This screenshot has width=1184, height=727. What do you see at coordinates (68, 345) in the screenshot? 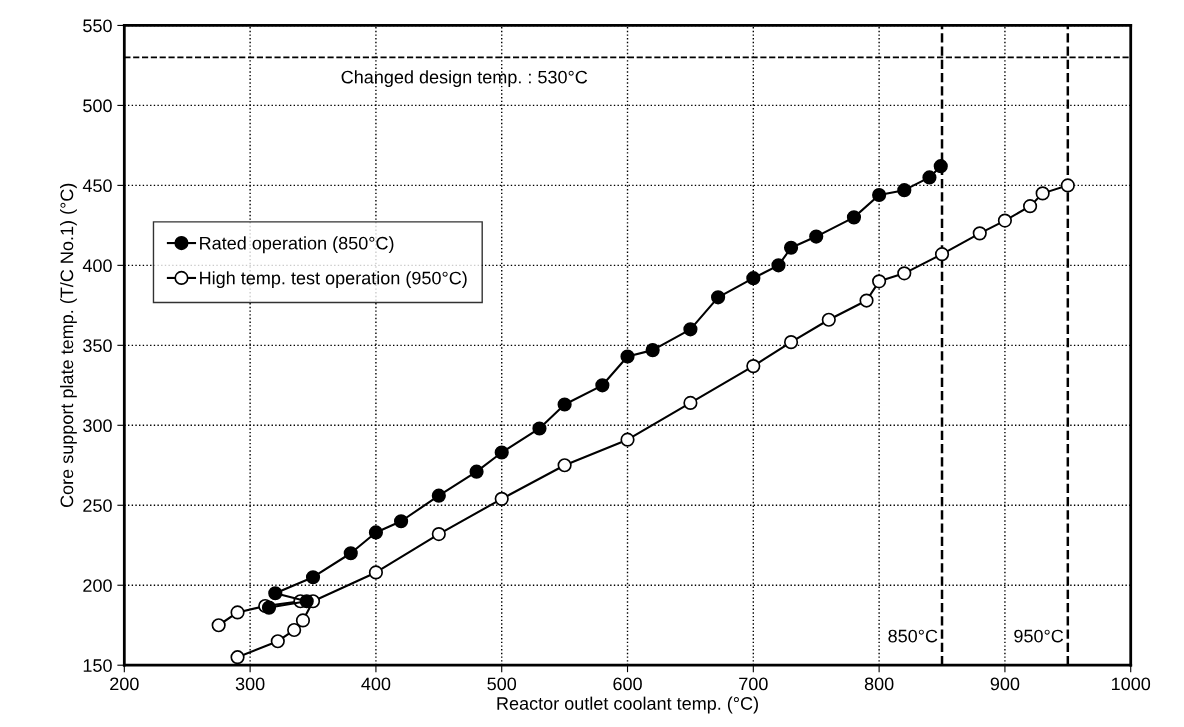
I see `y-axis-title: Core support plate temp. (T/C No.1) (°C)` at bounding box center [68, 345].